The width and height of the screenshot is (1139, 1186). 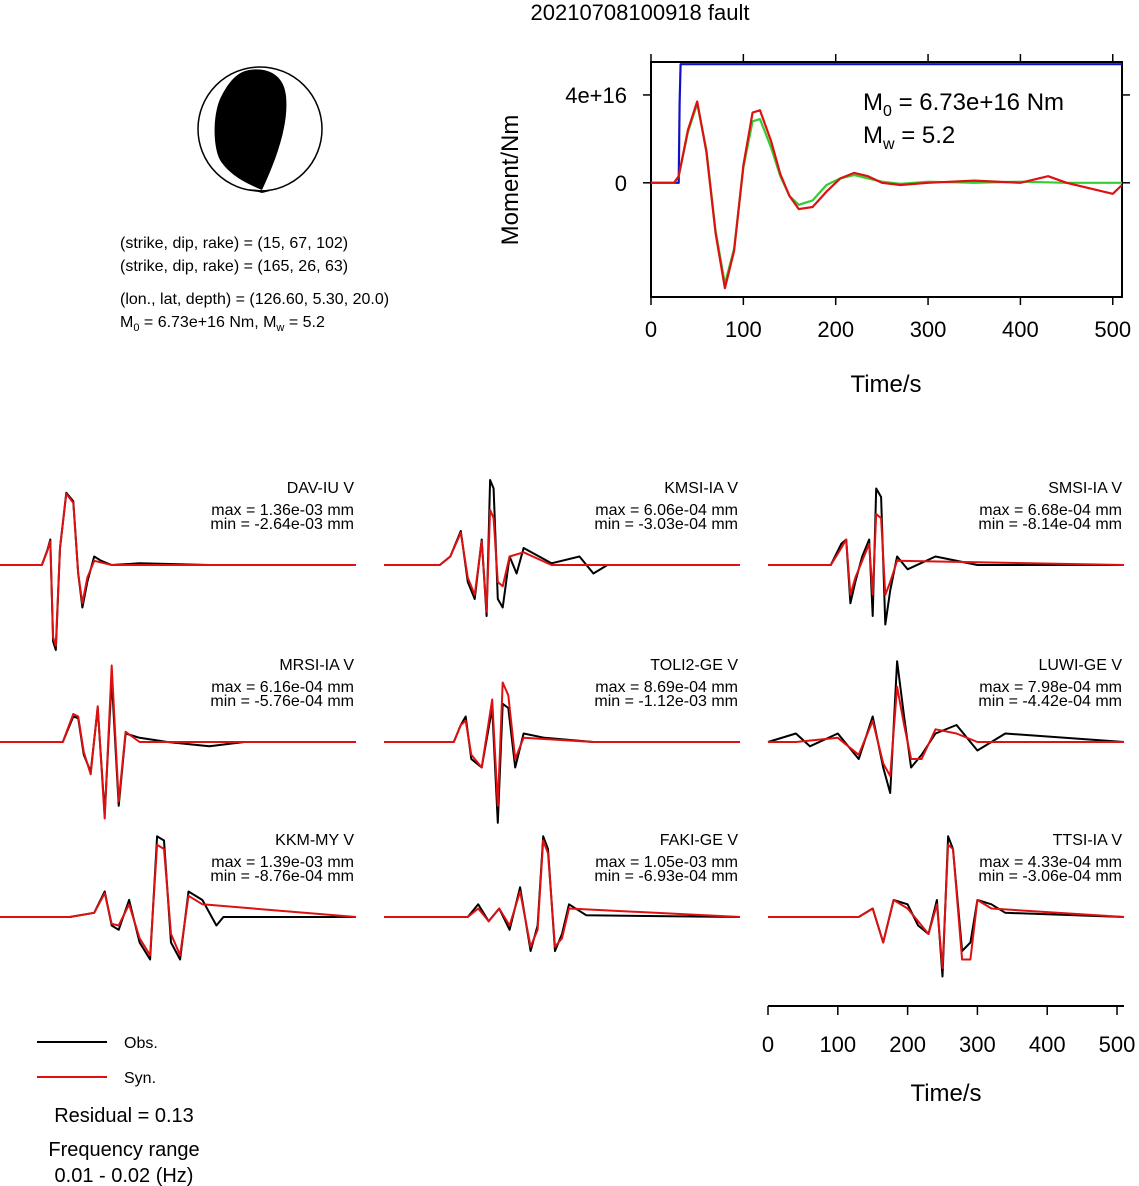 What do you see at coordinates (977, 1044) in the screenshot?
I see `waveform-xtick-label: 300` at bounding box center [977, 1044].